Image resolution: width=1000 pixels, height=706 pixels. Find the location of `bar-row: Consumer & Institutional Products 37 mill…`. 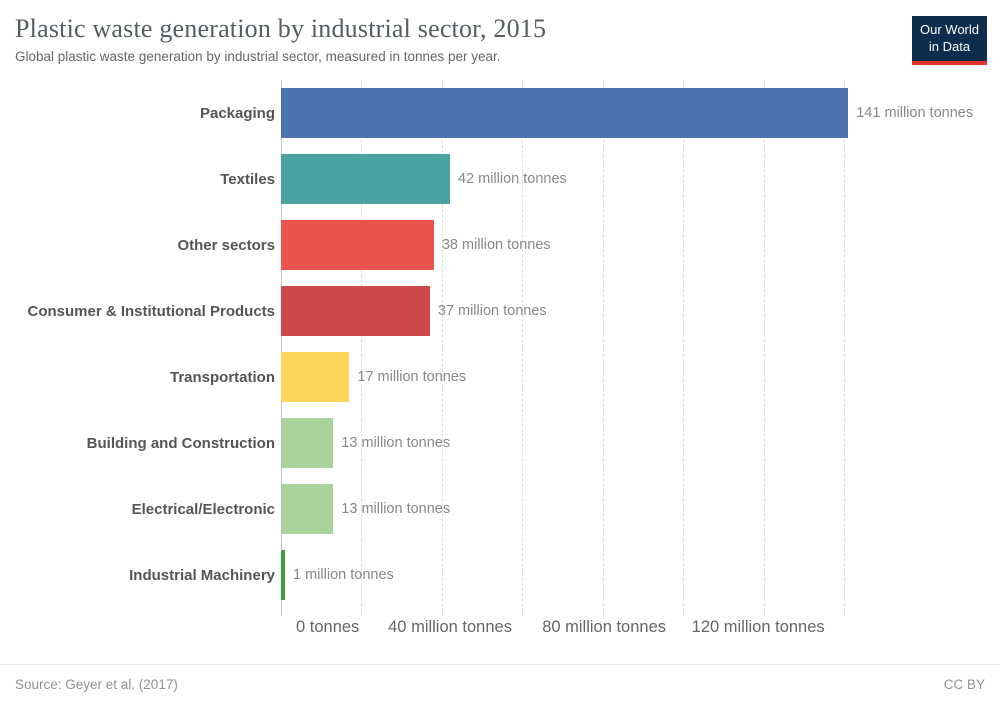

bar-row: Consumer & Institutional Products 37 mill… is located at coordinates (500, 311).